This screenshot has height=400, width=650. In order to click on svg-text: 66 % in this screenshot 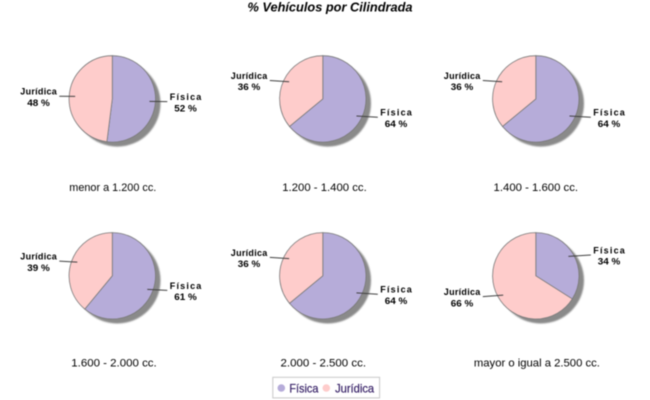, I will do `click(462, 303)`.